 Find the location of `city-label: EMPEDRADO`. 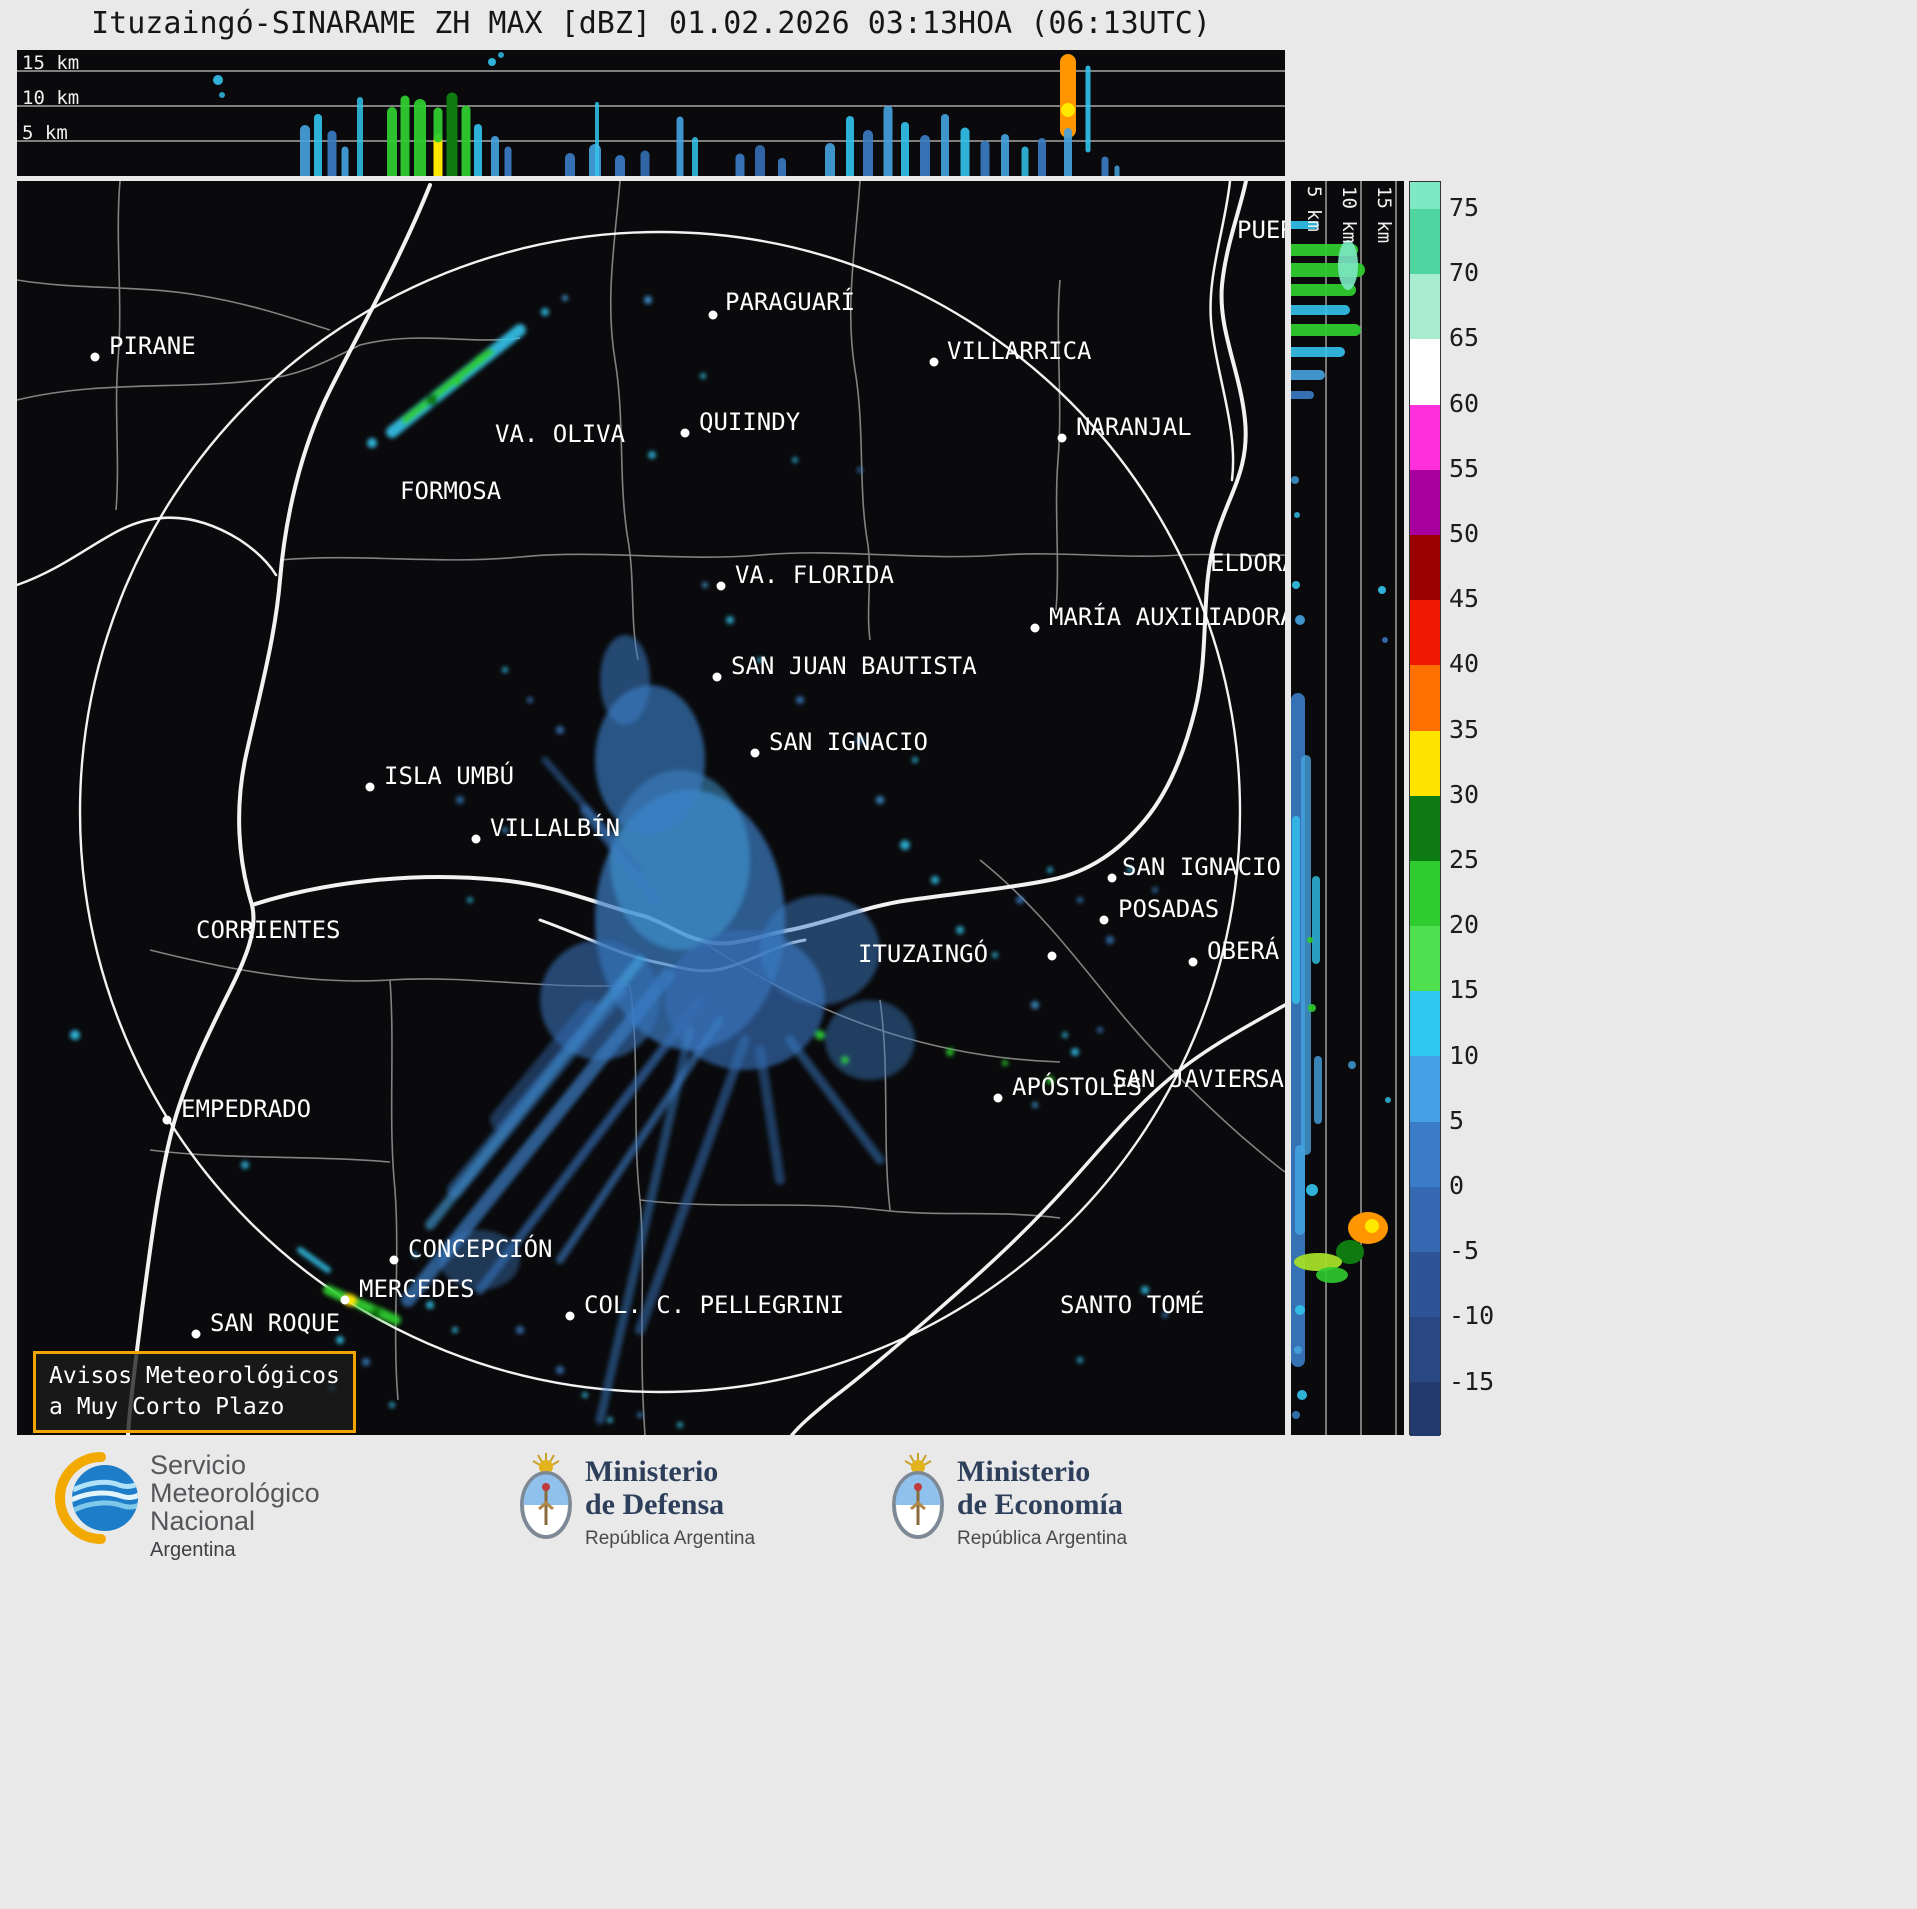

city-label: EMPEDRADO is located at coordinates (246, 1109).